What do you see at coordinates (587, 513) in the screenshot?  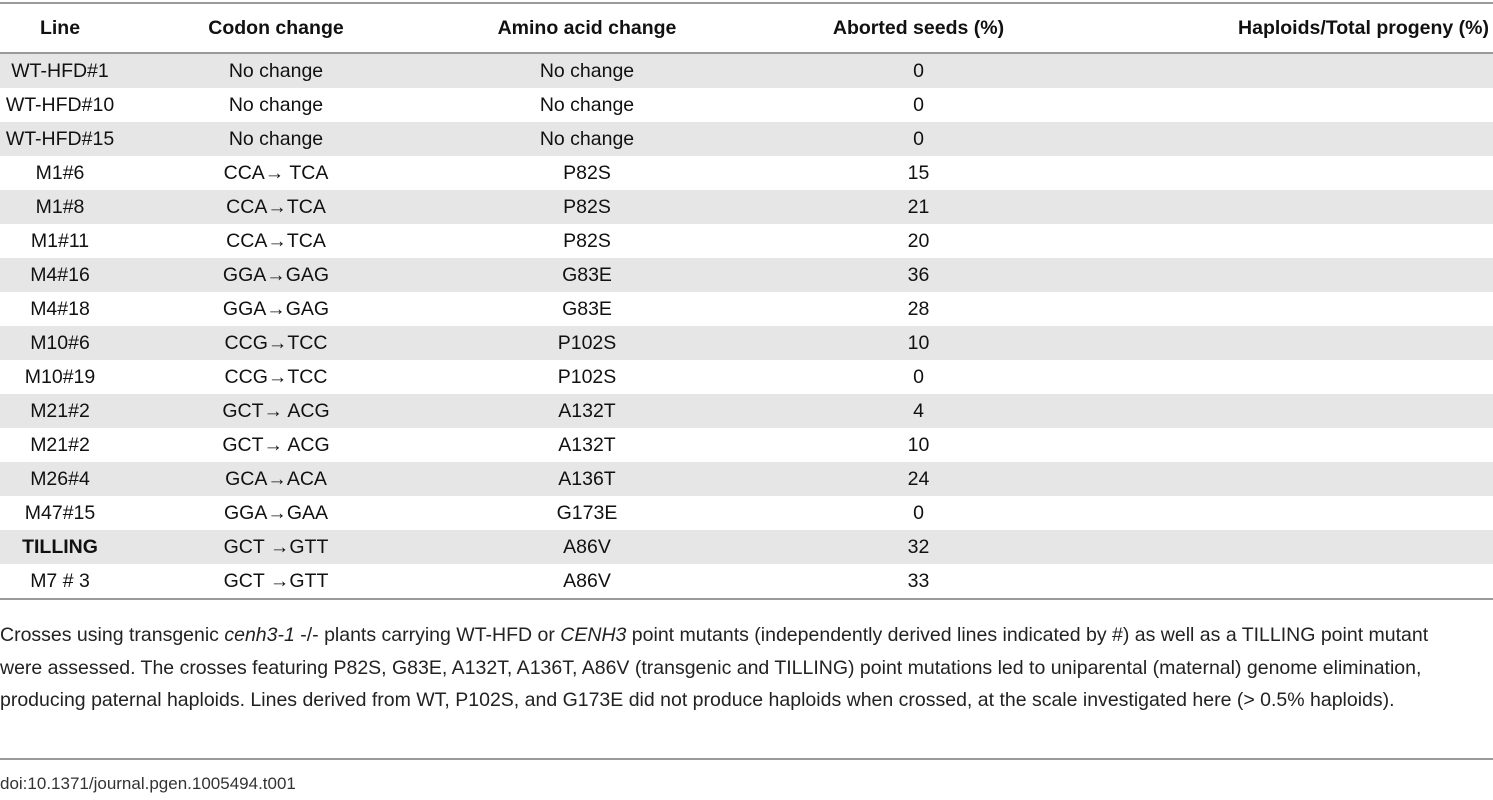 I see `cell-amino-acid-change: G173E` at bounding box center [587, 513].